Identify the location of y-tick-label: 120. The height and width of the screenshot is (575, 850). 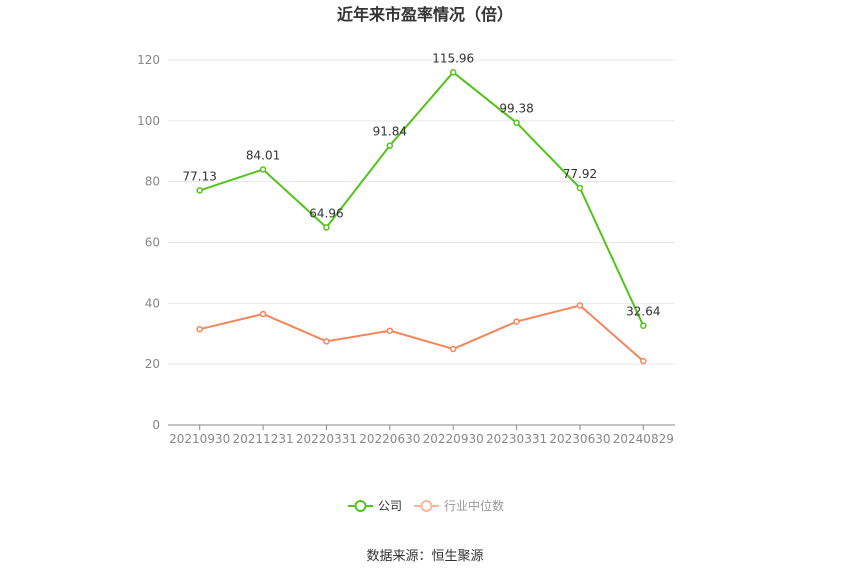
(148, 60).